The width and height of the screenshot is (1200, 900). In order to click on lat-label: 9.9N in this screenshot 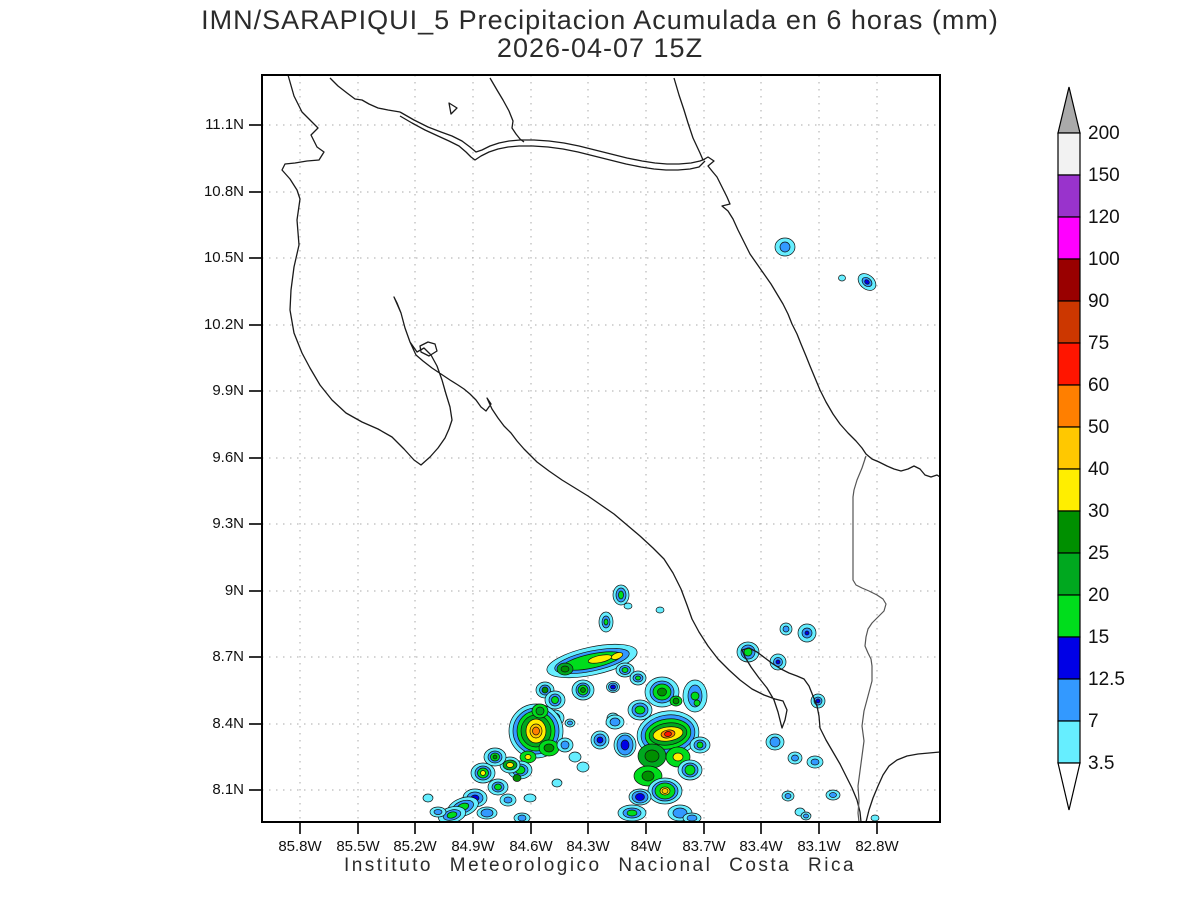, I will do `click(228, 390)`.